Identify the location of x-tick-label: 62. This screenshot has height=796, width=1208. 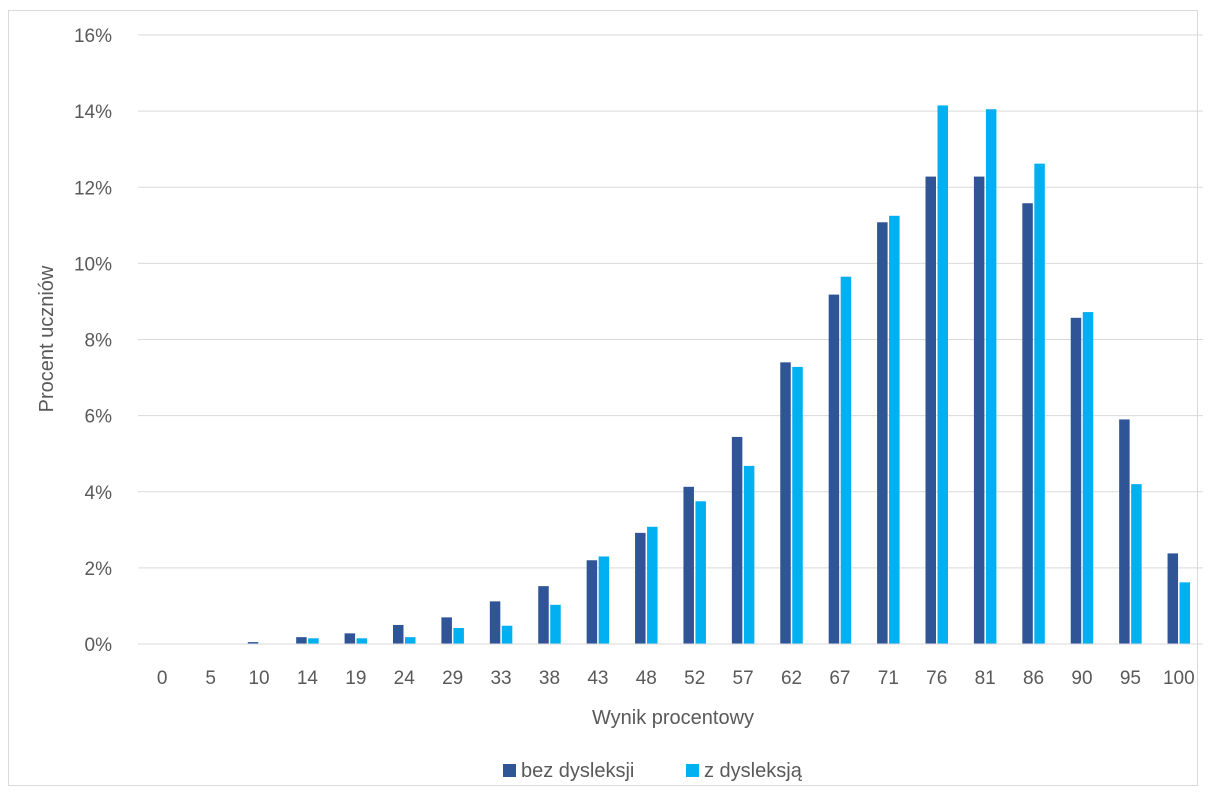
(791, 678).